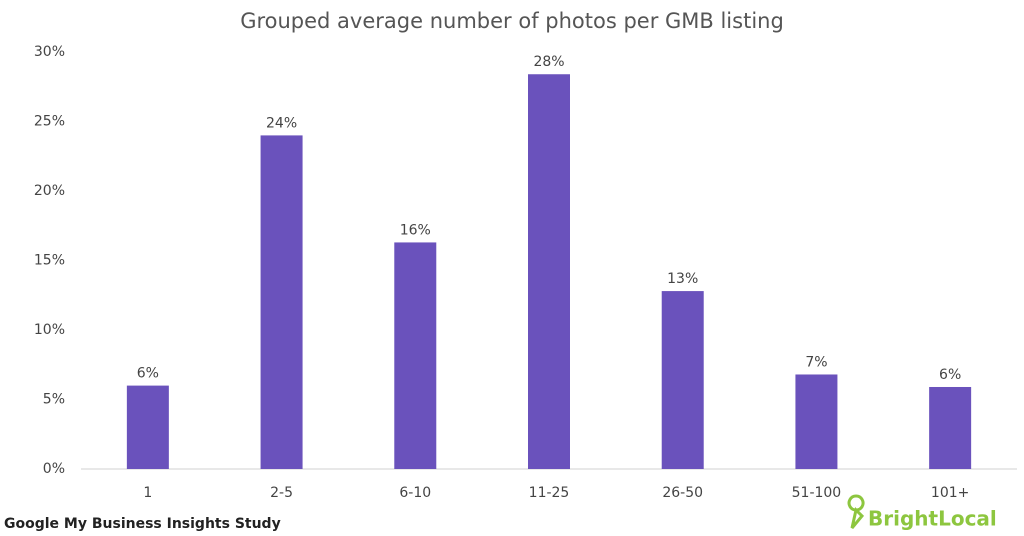  Describe the element at coordinates (932, 519) in the screenshot. I see `brand-name: BrightLocal` at that location.